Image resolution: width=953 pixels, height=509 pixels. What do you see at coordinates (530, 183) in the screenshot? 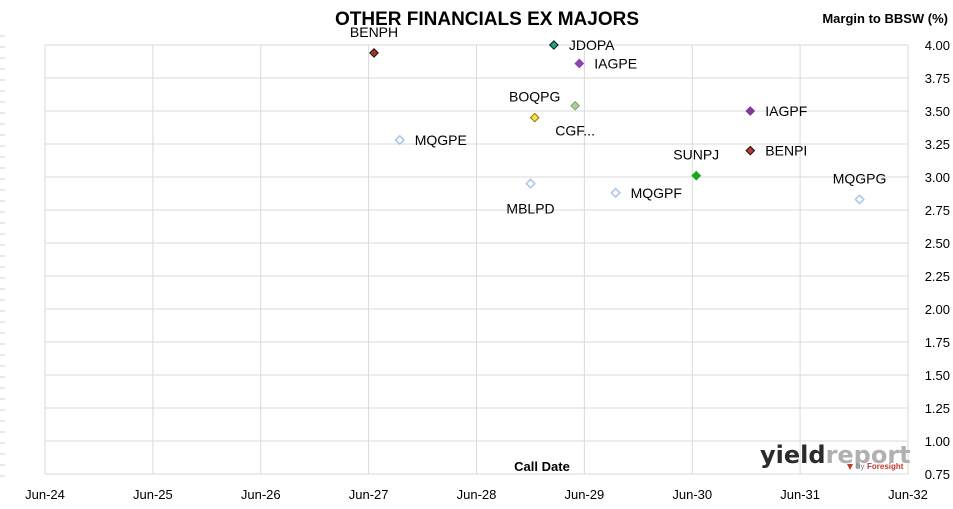
I see `point-mblpd` at bounding box center [530, 183].